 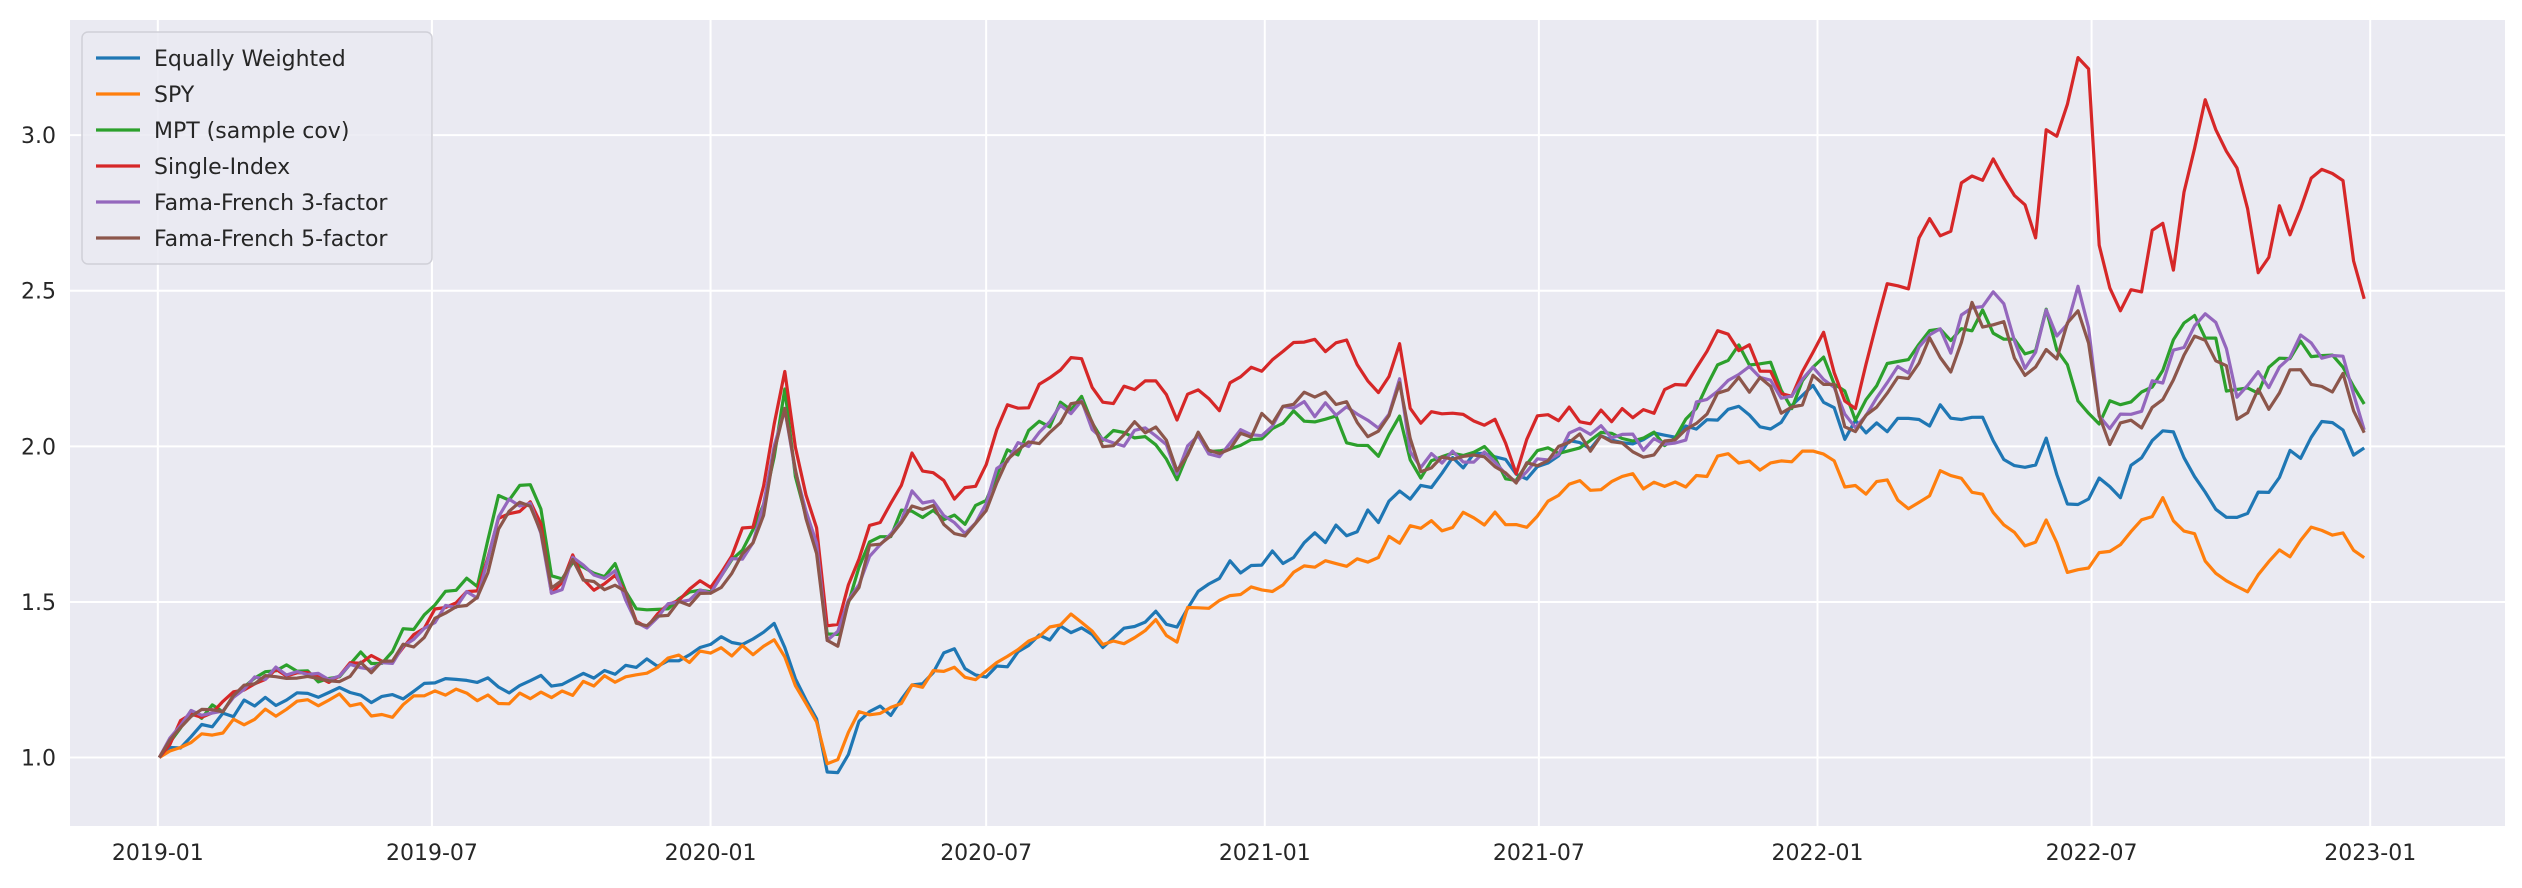 I want to click on y-tick-label: 2.0, so click(x=38, y=447).